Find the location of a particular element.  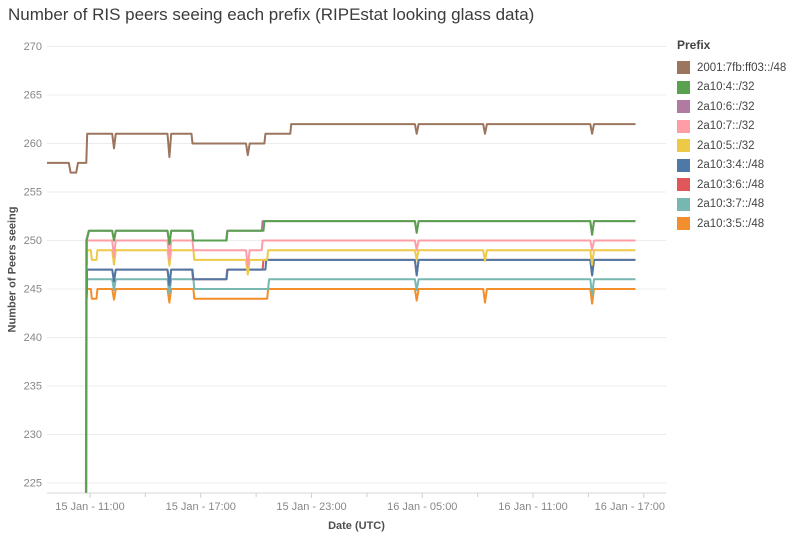

legend-item: 2a10:7::/32 is located at coordinates (737, 127).